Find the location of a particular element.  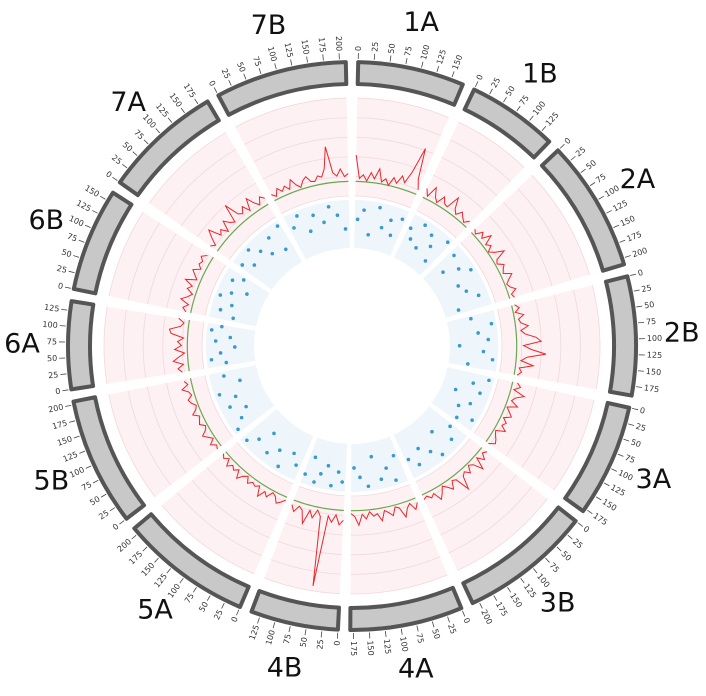

chromosome-label: 4A is located at coordinates (416, 668).